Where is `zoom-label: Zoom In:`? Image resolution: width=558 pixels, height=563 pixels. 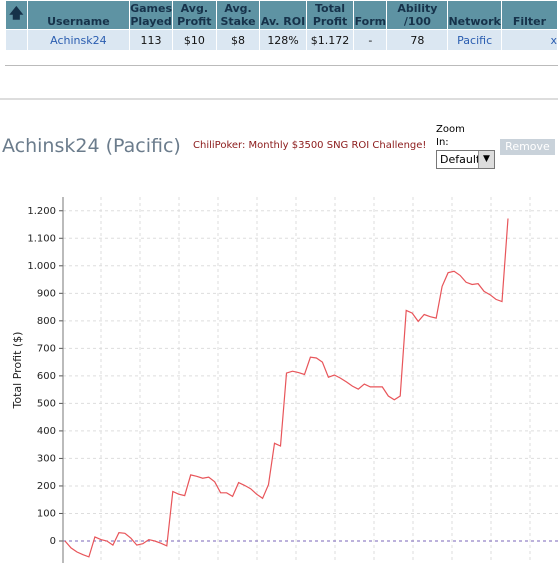
zoom-label: Zoom In: is located at coordinates (450, 136).